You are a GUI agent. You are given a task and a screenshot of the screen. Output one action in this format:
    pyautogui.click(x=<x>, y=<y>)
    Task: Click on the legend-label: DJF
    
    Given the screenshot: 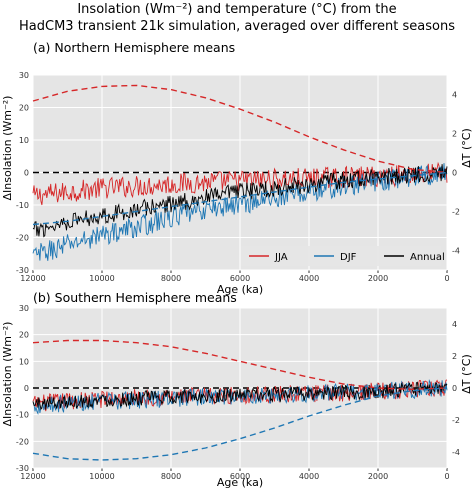 What is the action you would take?
    pyautogui.click(x=348, y=257)
    